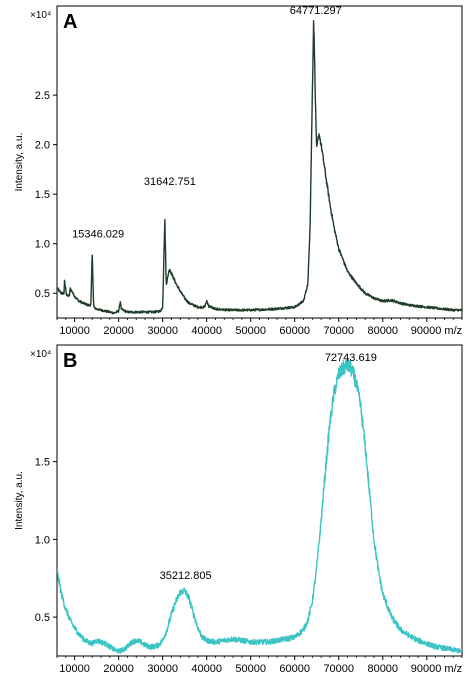 The image size is (474, 680). Describe the element at coordinates (42, 96) in the screenshot. I see `y-tick-label: 2.5` at that location.